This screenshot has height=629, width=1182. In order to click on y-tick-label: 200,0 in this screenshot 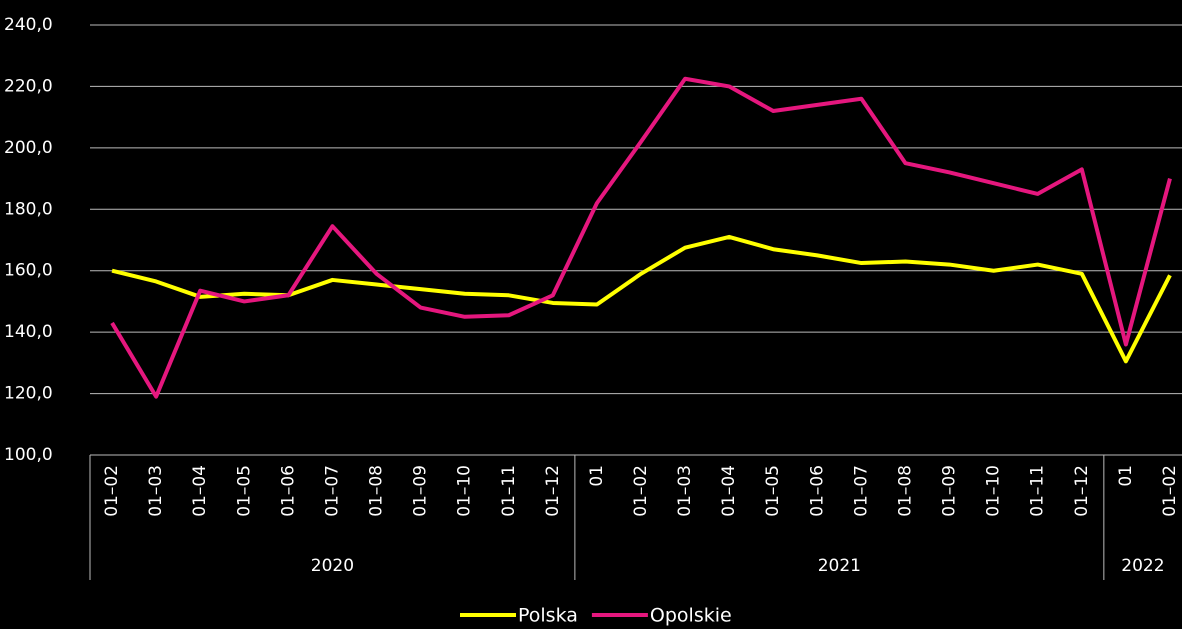, I will do `click(28, 148)`.